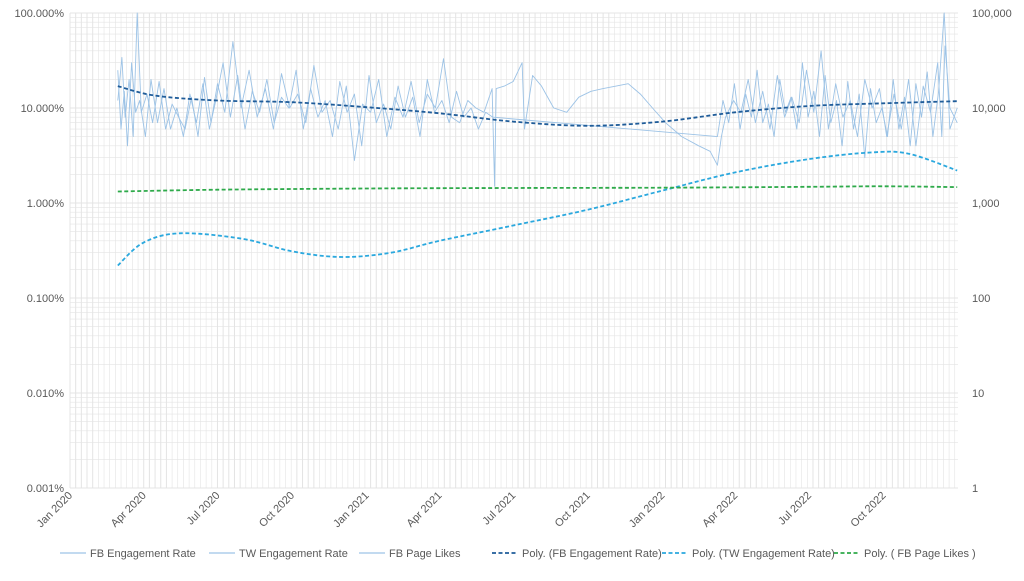  Describe the element at coordinates (46, 299) in the screenshot. I see `y-left-tick-label: 0.100%` at that location.